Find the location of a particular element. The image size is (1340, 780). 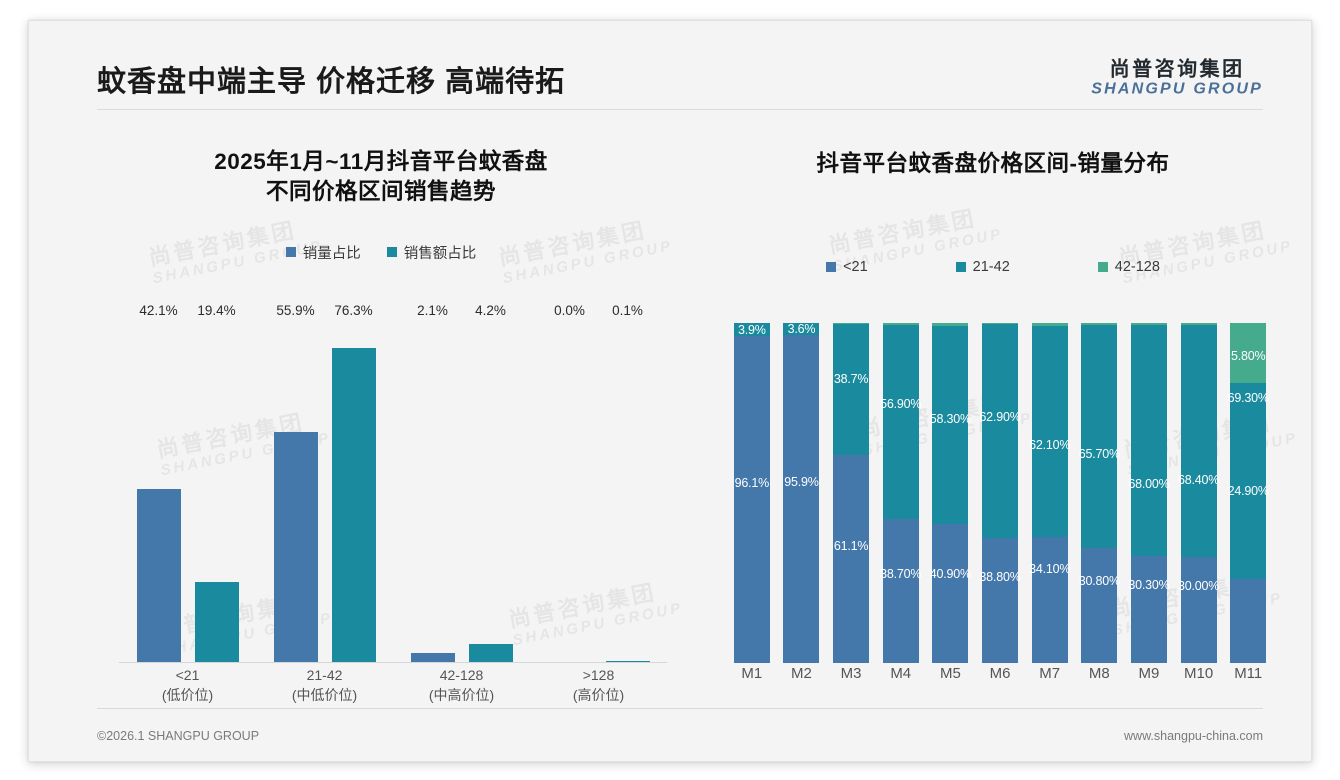

segment-lt21: 40.90% is located at coordinates (950, 593).